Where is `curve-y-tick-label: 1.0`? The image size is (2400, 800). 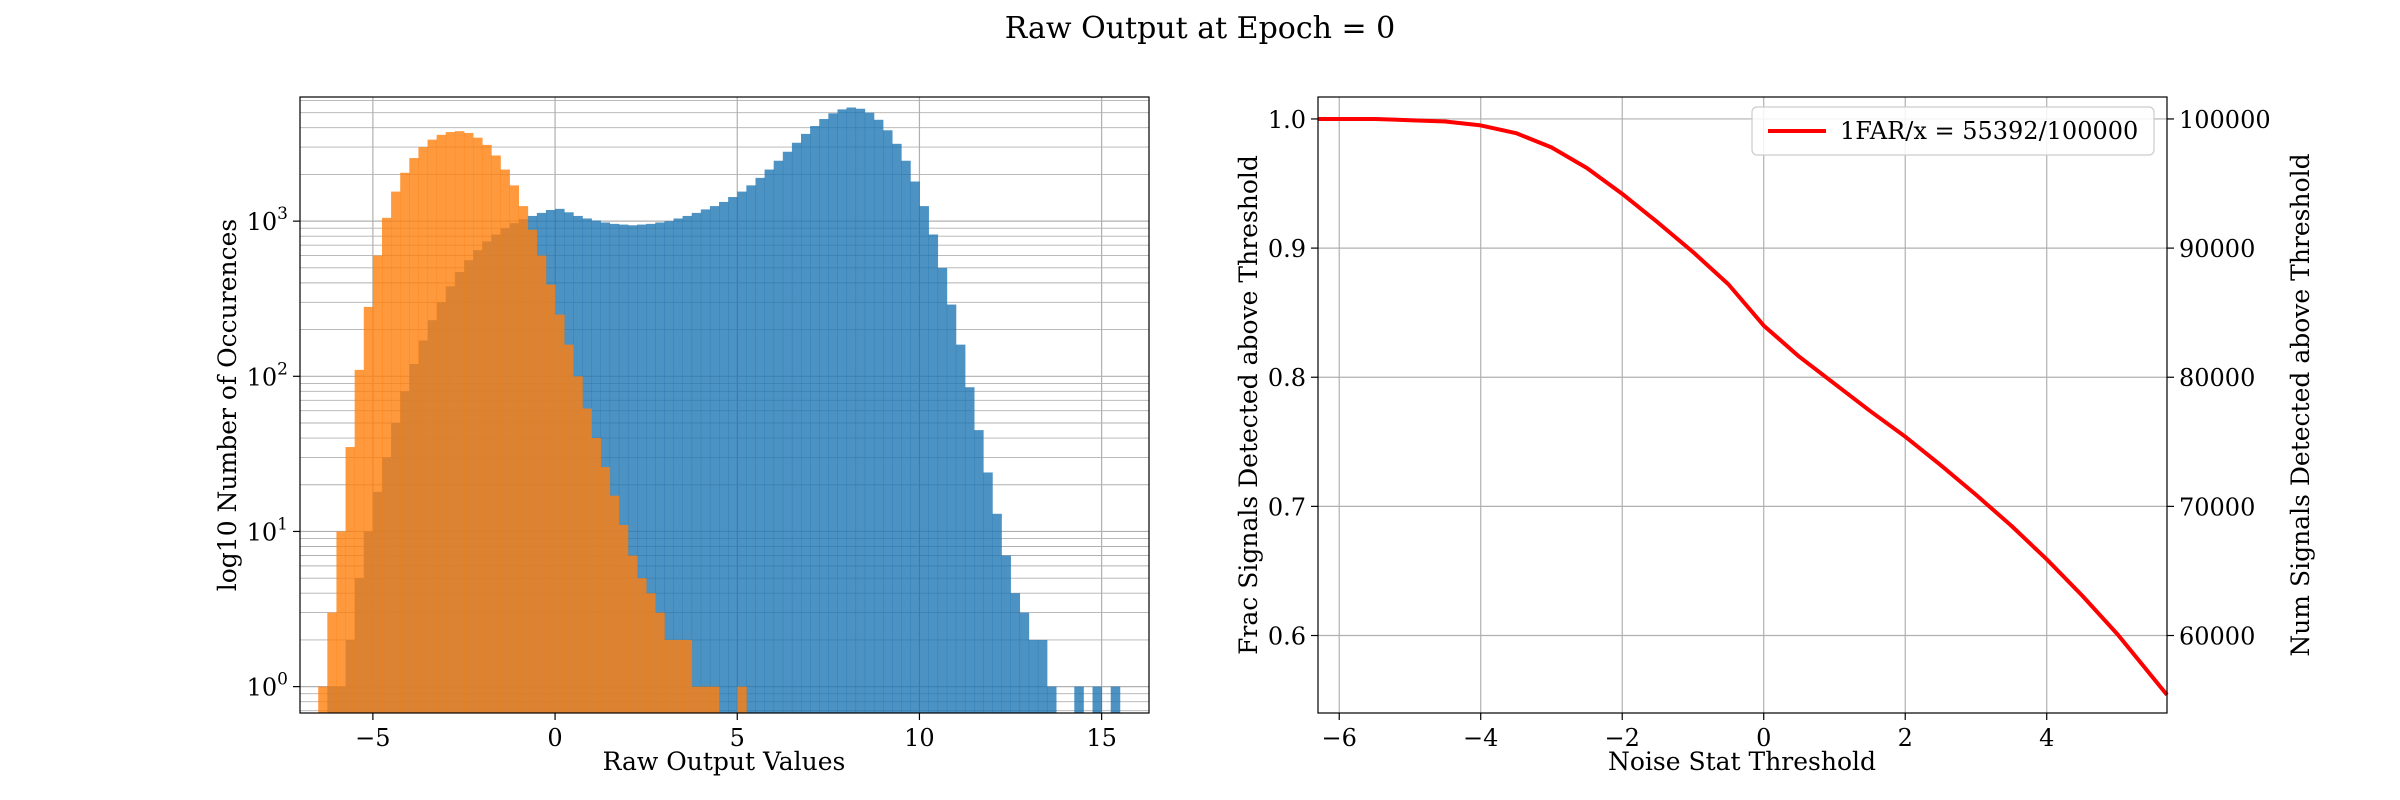
curve-y-tick-label: 1.0 is located at coordinates (1287, 120).